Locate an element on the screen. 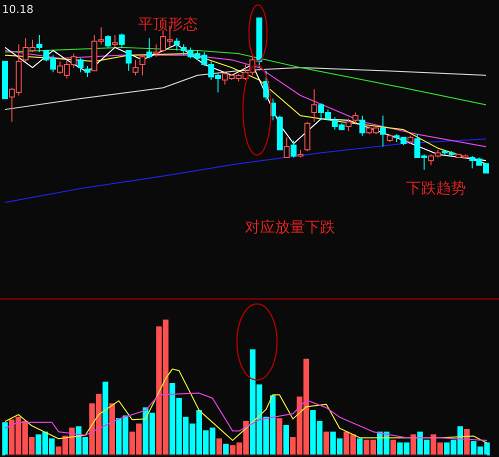 This screenshot has width=499, height=457. text: 10.18 is located at coordinates (18, 9).